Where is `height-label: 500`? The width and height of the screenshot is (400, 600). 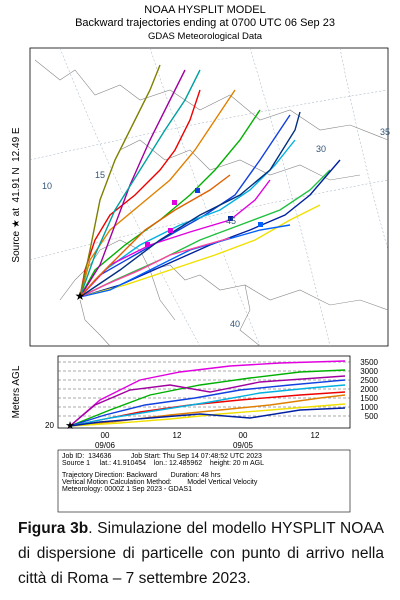
height-label: 500 is located at coordinates (372, 416).